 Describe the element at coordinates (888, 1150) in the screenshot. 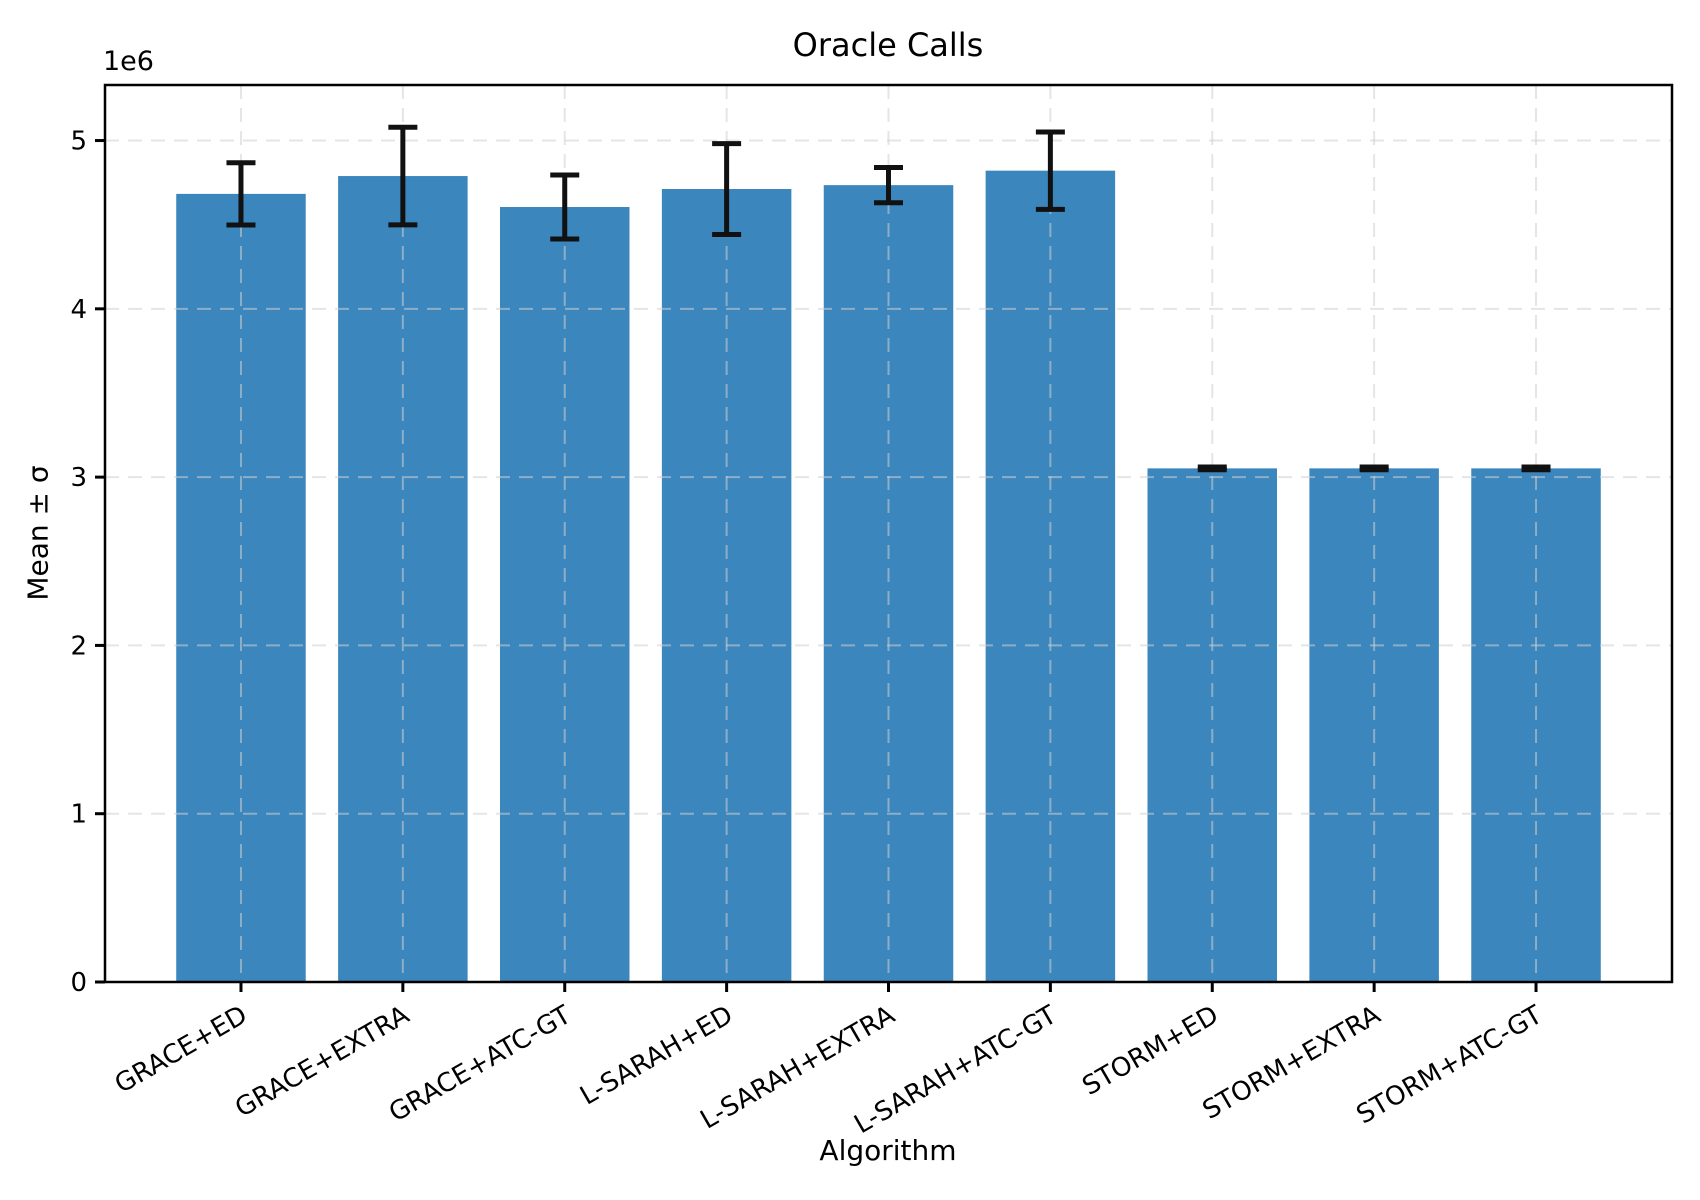

I see `x-axis-label: Algorithm` at that location.